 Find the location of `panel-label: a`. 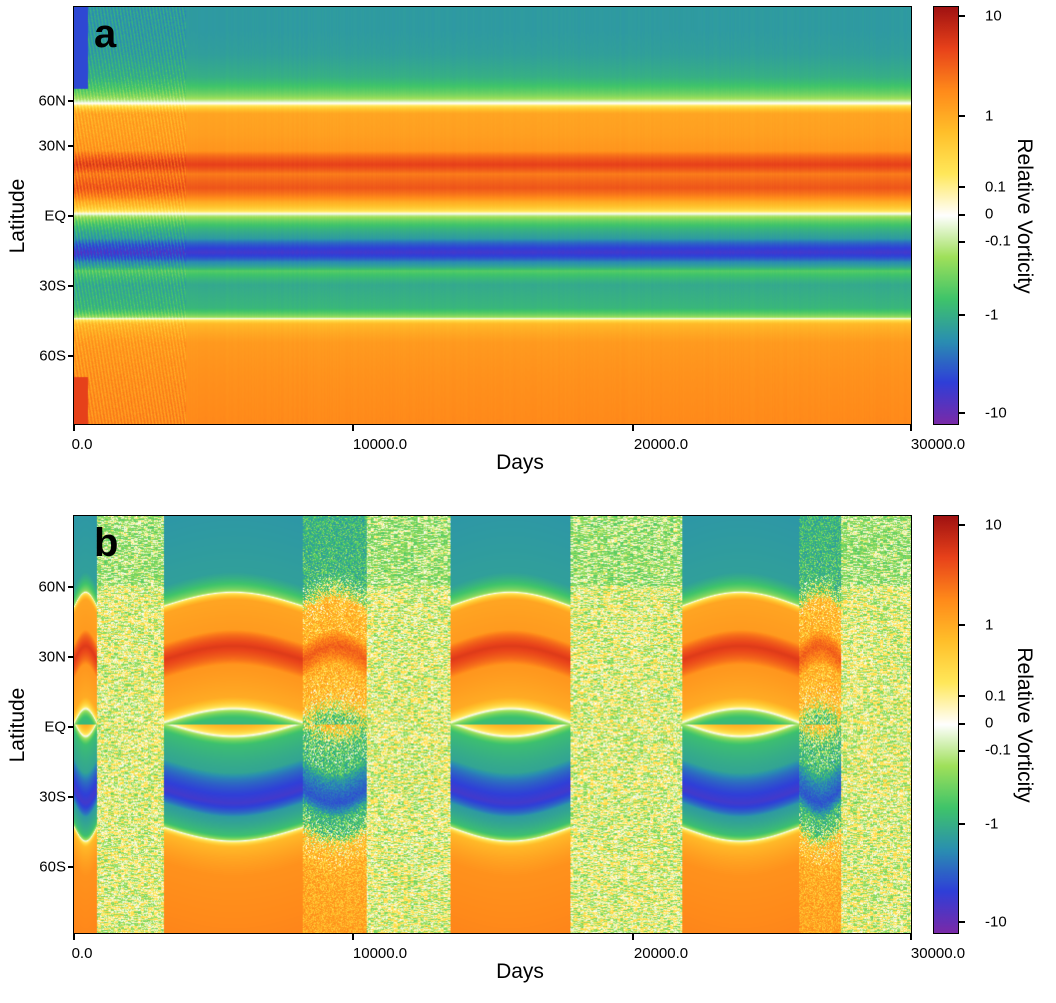

panel-label: a is located at coordinates (105, 34).